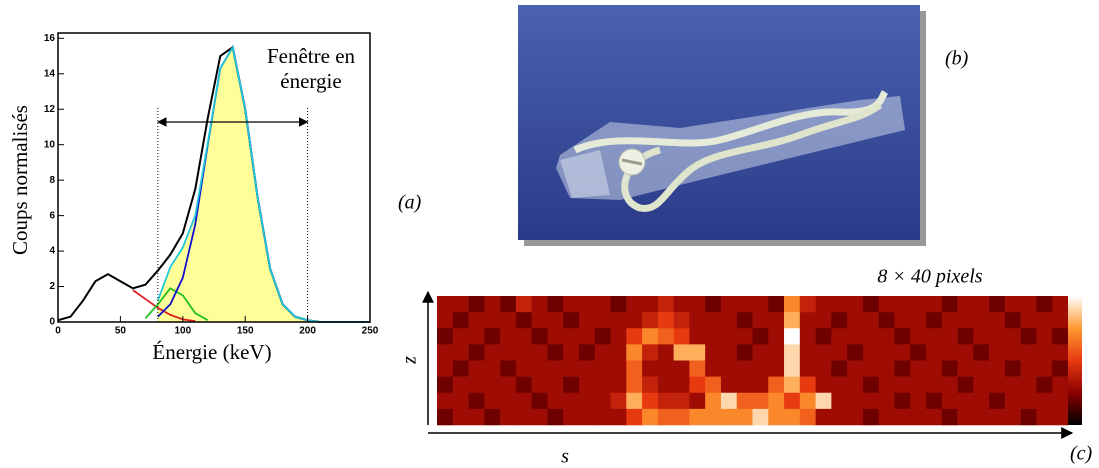 This screenshot has width=1099, height=468. What do you see at coordinates (50, 38) in the screenshot?
I see `y-tick-label: 16` at bounding box center [50, 38].